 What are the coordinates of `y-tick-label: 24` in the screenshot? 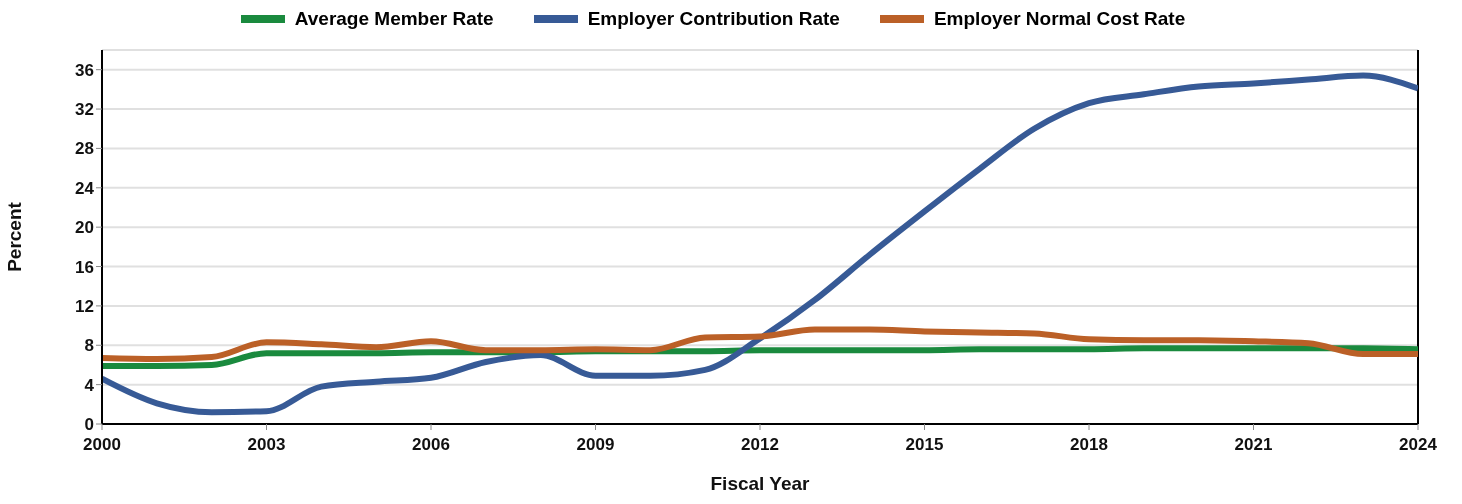 It's located at (85, 188).